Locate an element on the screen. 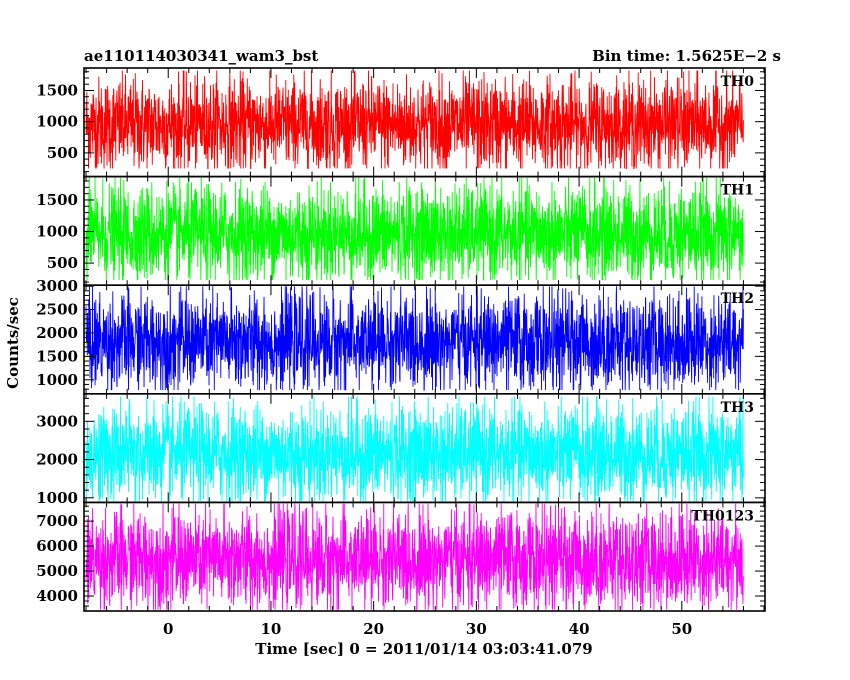  chart-title-right: Bin time: 1.5625E−2 s is located at coordinates (686, 56).